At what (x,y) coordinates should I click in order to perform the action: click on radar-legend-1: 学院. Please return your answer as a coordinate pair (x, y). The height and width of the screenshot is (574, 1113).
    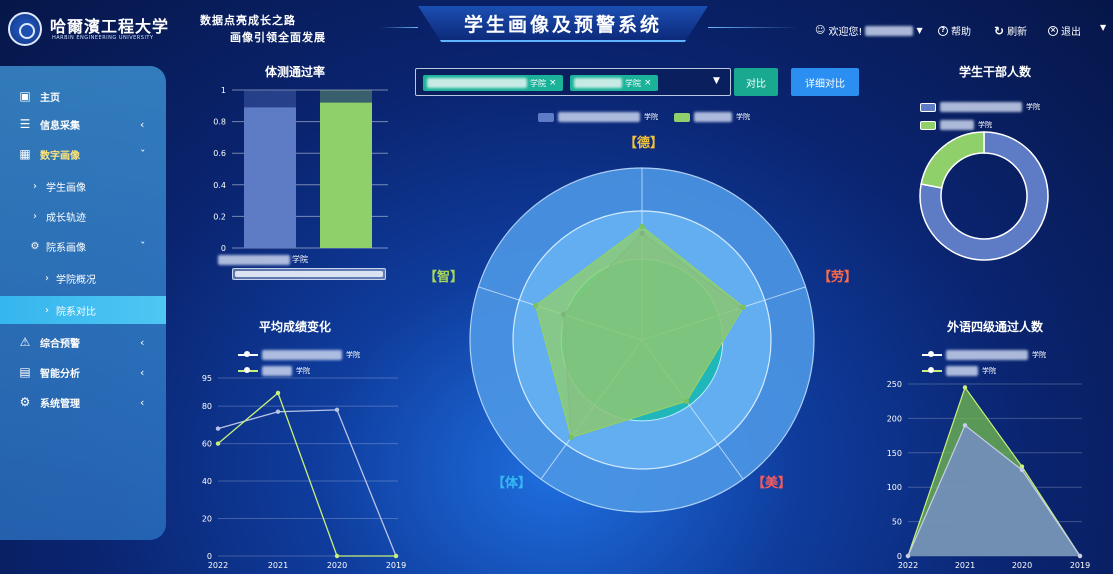
    Looking at the image, I should click on (598, 117).